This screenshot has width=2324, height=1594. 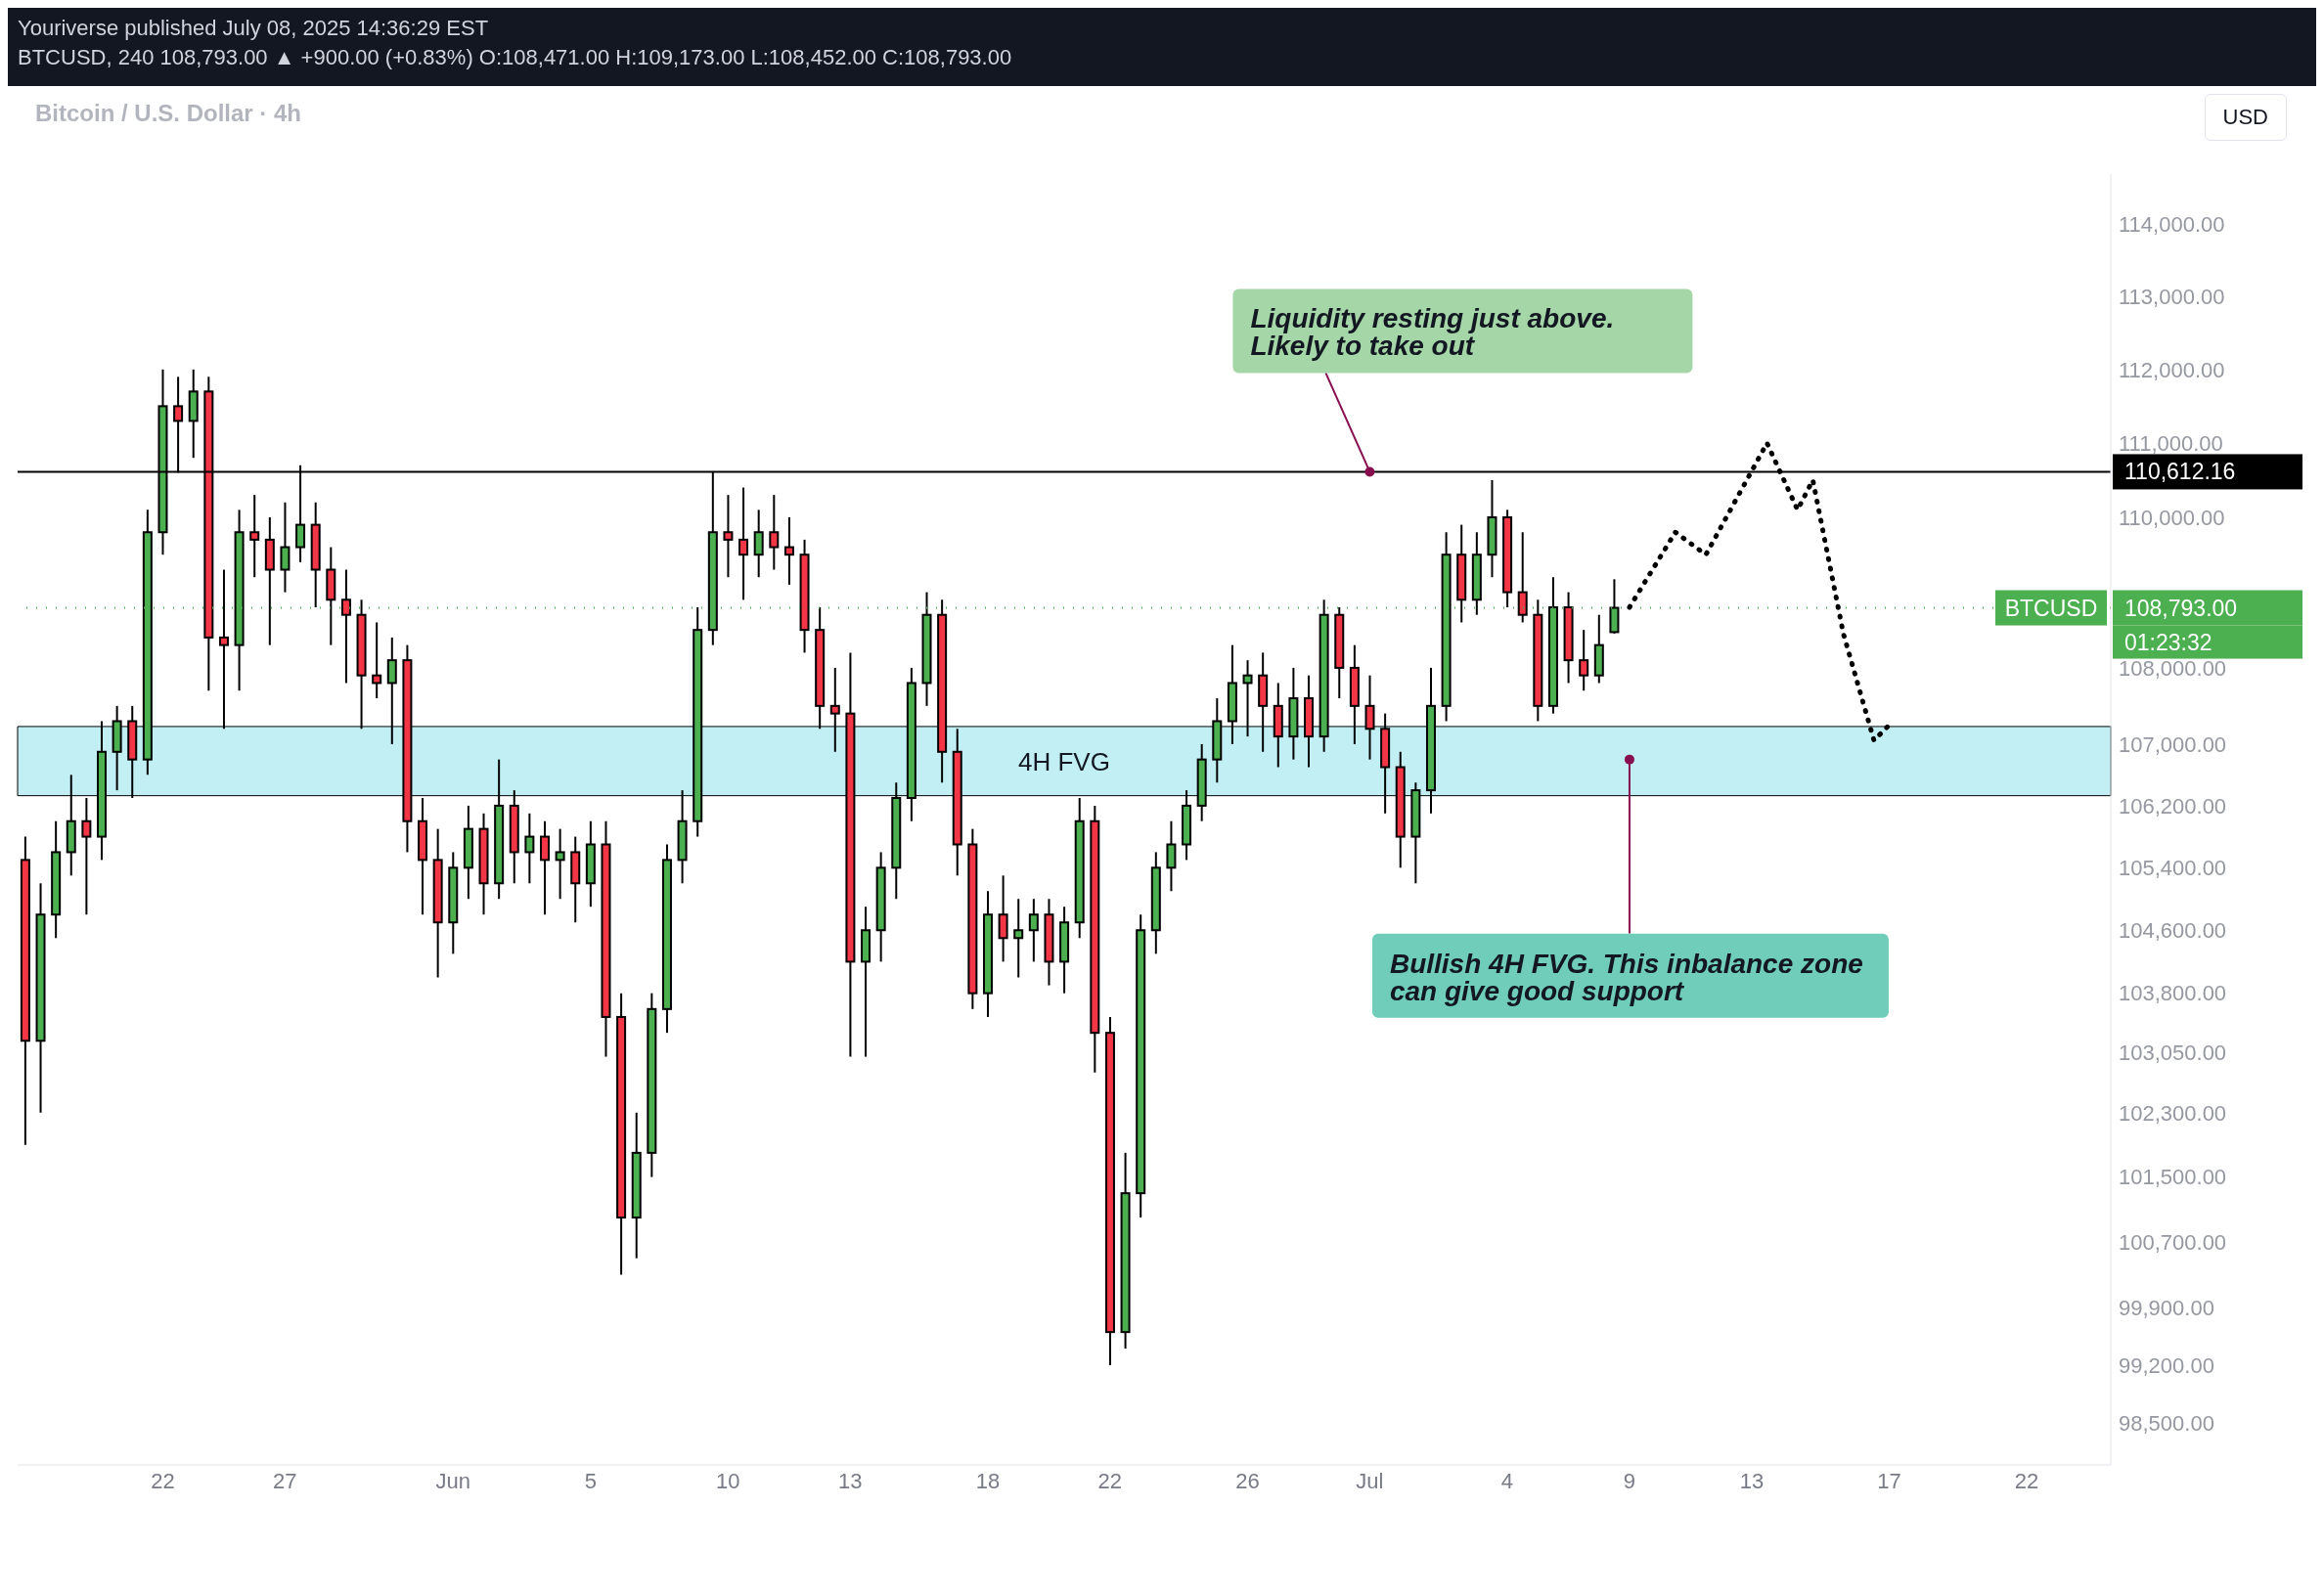 I want to click on x-tick-label: Jun, so click(x=453, y=1481).